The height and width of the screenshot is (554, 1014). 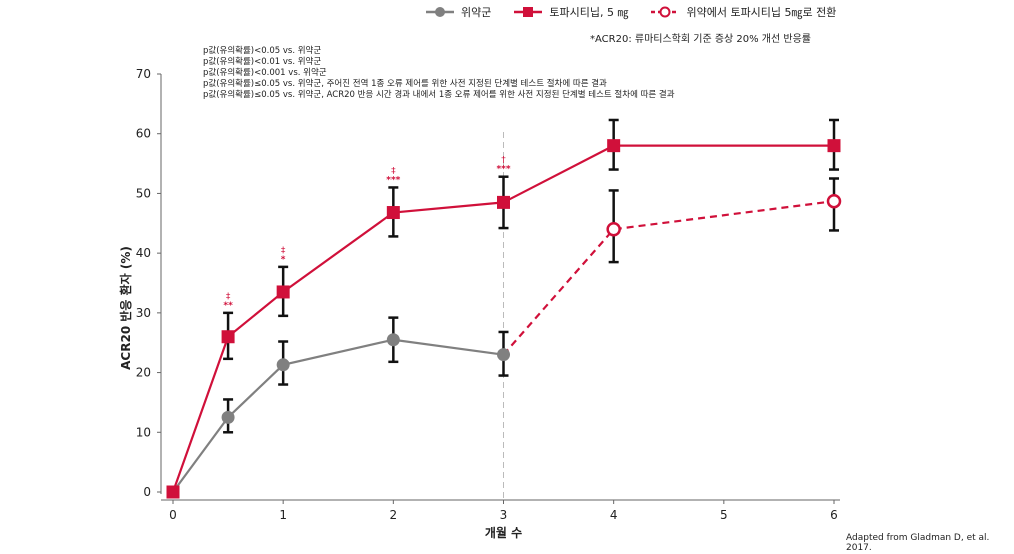 I want to click on legend: 위약군 토파시티닙, 5 ㎎ 위약에서 토파시티닙 5㎎로 전환, so click(x=641, y=12).